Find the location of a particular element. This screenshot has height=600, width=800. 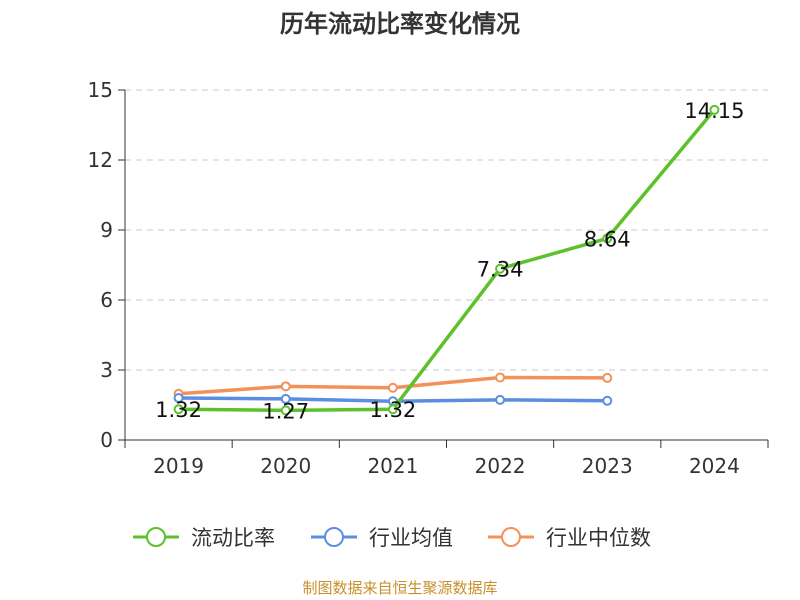

y-tick-label: 12 is located at coordinates (100, 160).